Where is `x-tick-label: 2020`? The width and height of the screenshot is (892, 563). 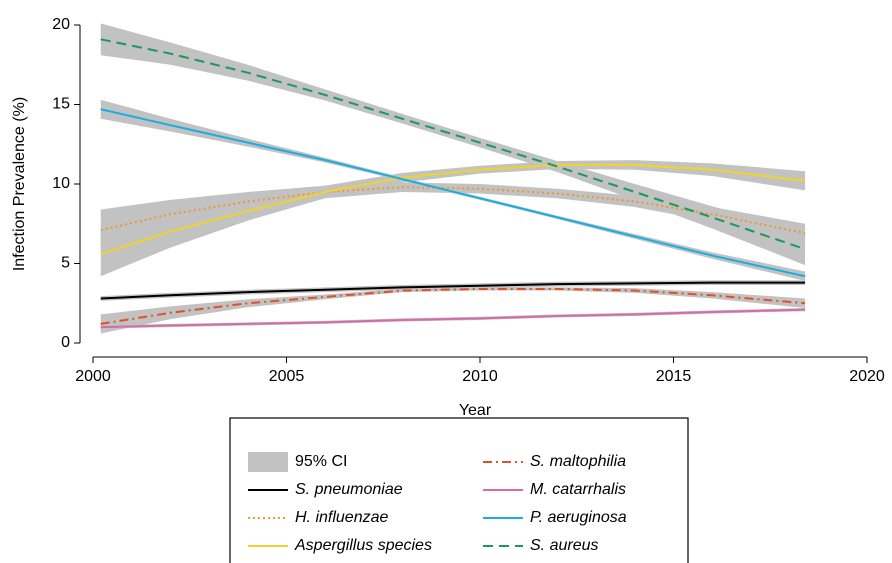 x-tick-label: 2020 is located at coordinates (867, 376).